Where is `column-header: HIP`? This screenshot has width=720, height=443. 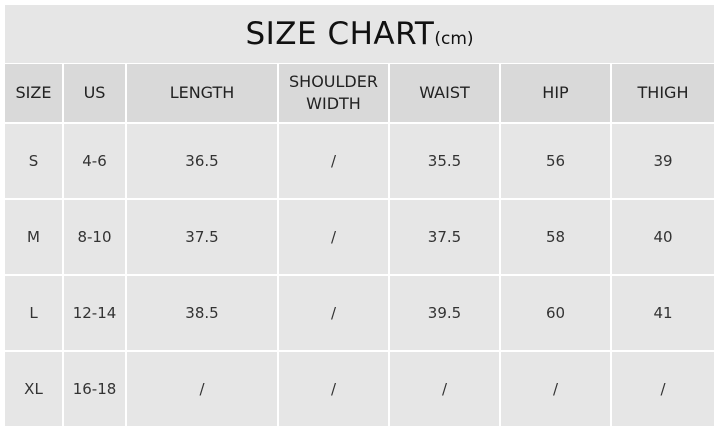 column-header: HIP is located at coordinates (555, 94).